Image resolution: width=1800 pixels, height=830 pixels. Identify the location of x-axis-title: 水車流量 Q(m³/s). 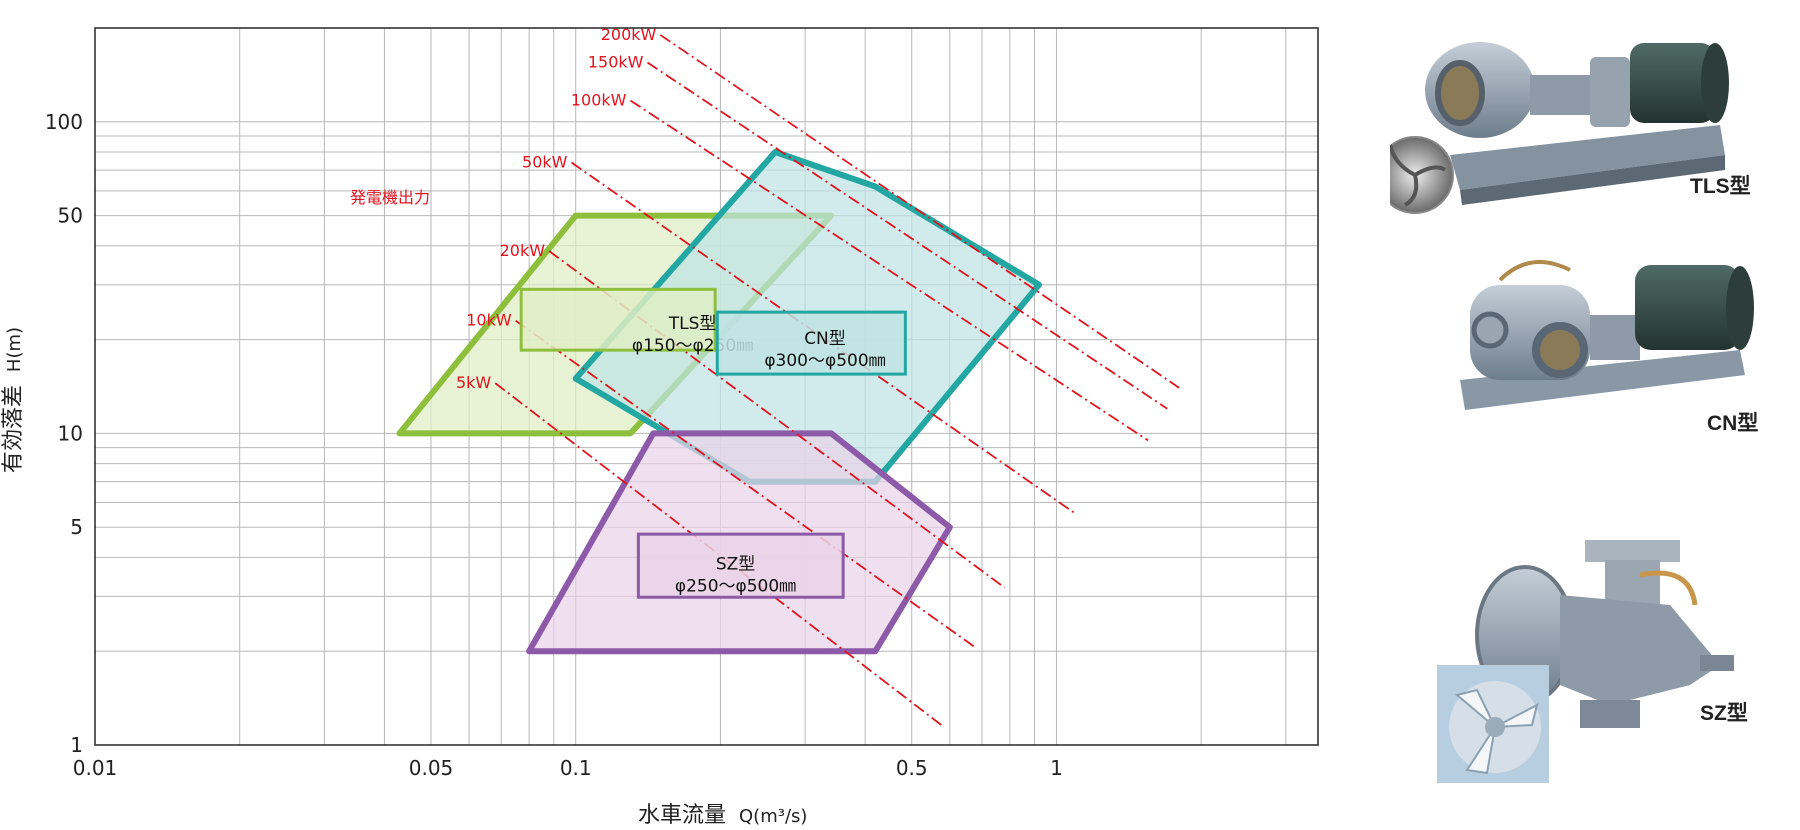
(722, 815).